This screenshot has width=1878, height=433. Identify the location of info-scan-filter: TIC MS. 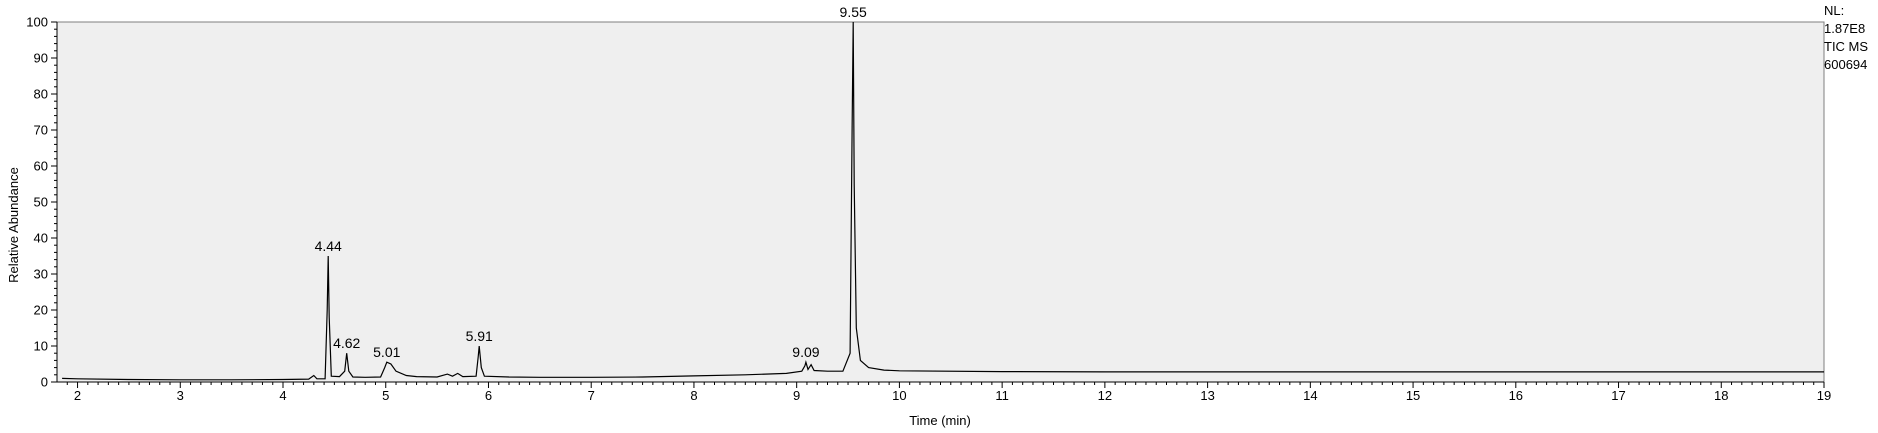
(1846, 46).